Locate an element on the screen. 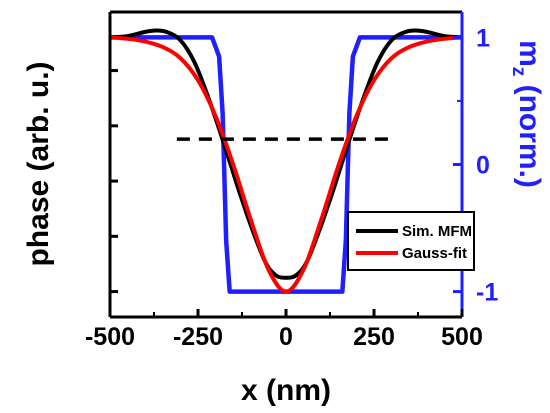 The height and width of the screenshot is (413, 550). legend-box is located at coordinates (411, 241).